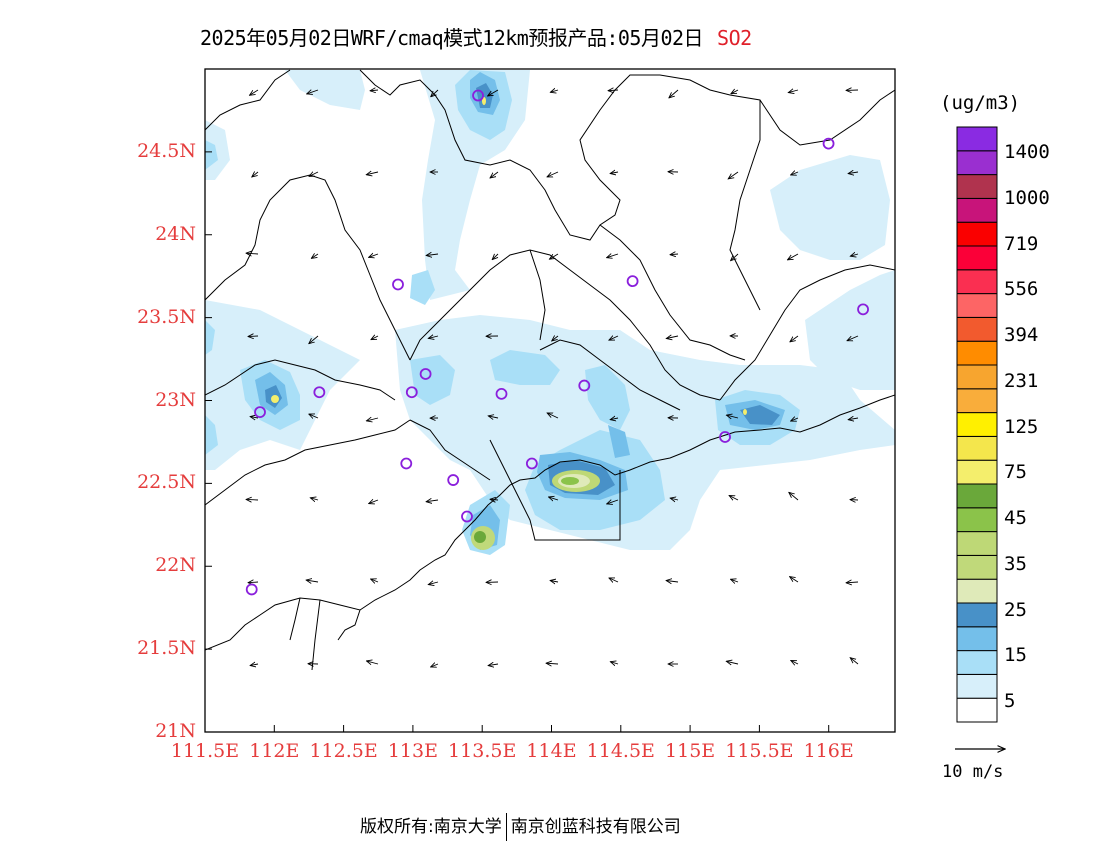 This screenshot has width=1100, height=850. What do you see at coordinates (1027, 197) in the screenshot?
I see `legend-label: 1000` at bounding box center [1027, 197].